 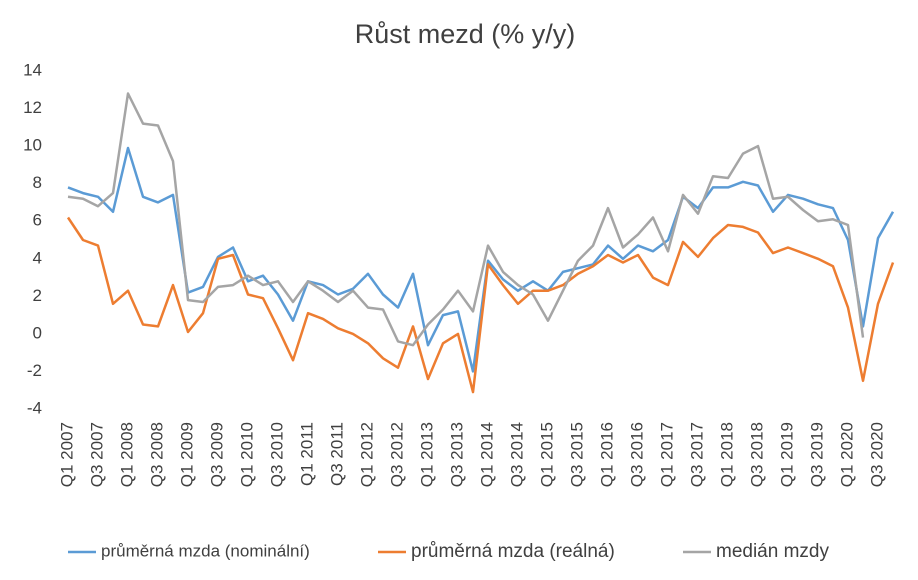 What do you see at coordinates (516, 454) in the screenshot?
I see `x-tick-label: Q3 2014` at bounding box center [516, 454].